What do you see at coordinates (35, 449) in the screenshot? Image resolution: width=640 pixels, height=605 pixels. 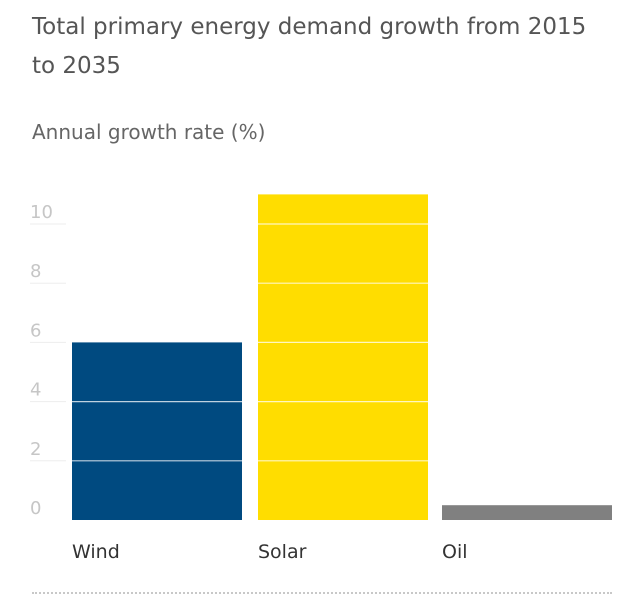 I see `y-tick-label-2: 2` at bounding box center [35, 449].